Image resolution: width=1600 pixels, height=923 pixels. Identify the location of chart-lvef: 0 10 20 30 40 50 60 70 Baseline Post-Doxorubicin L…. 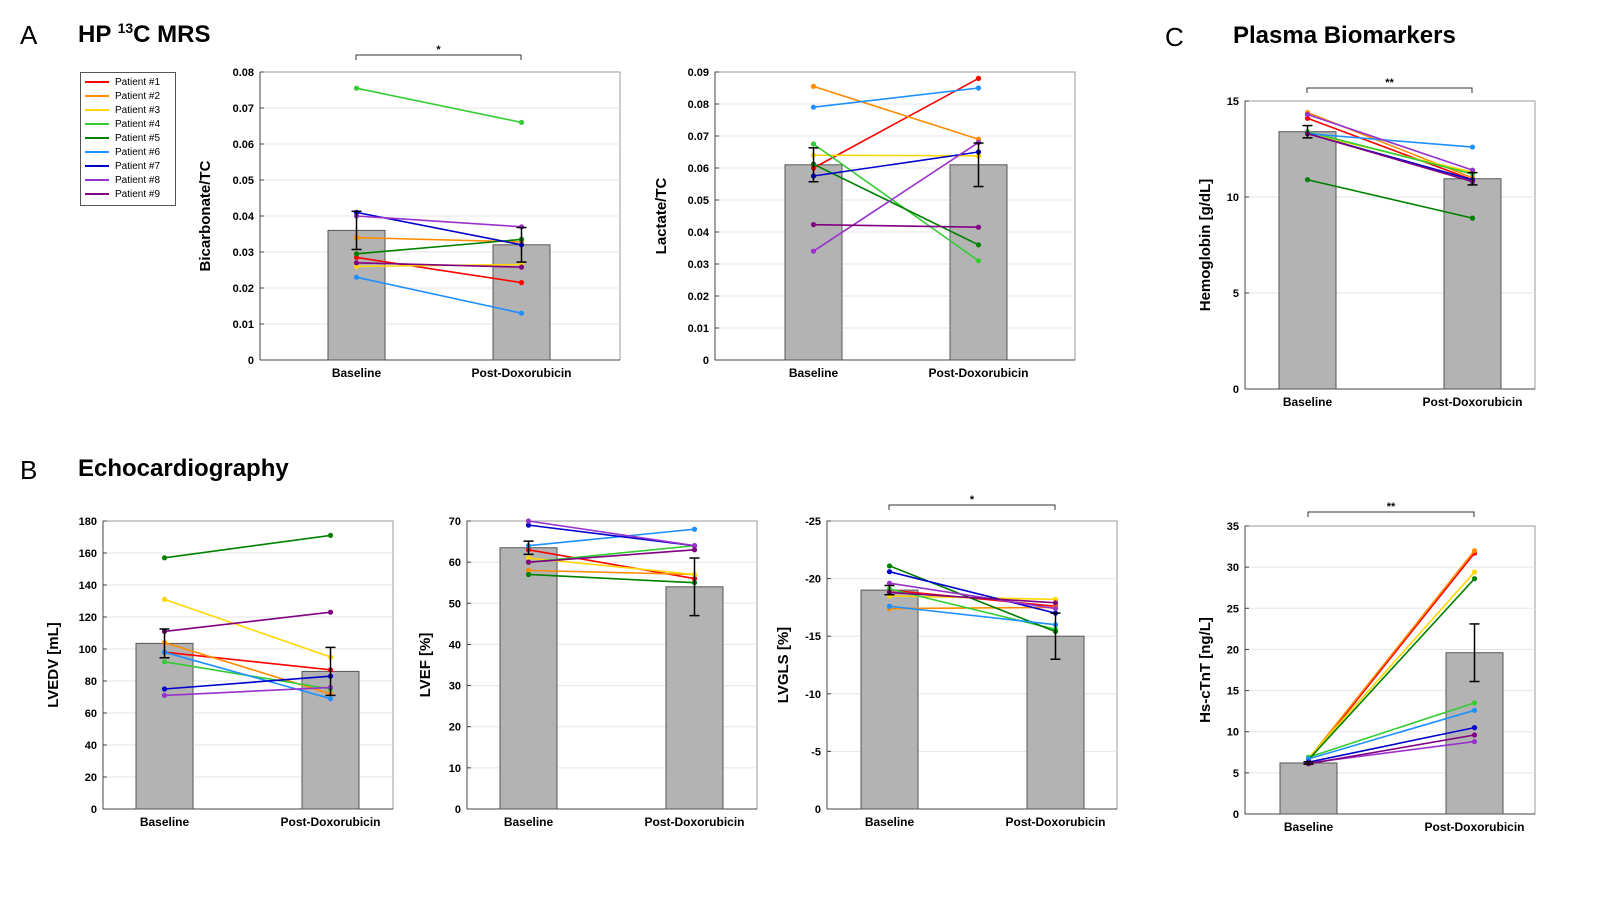
(587, 672).